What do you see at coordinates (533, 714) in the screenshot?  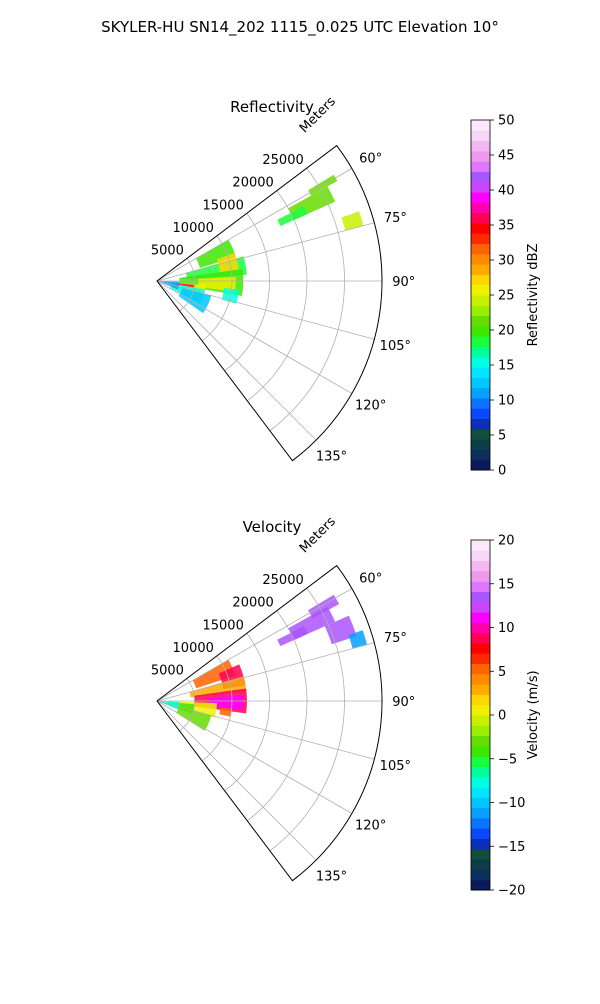 I see `colorbar-label: Velocity (m/s)` at bounding box center [533, 714].